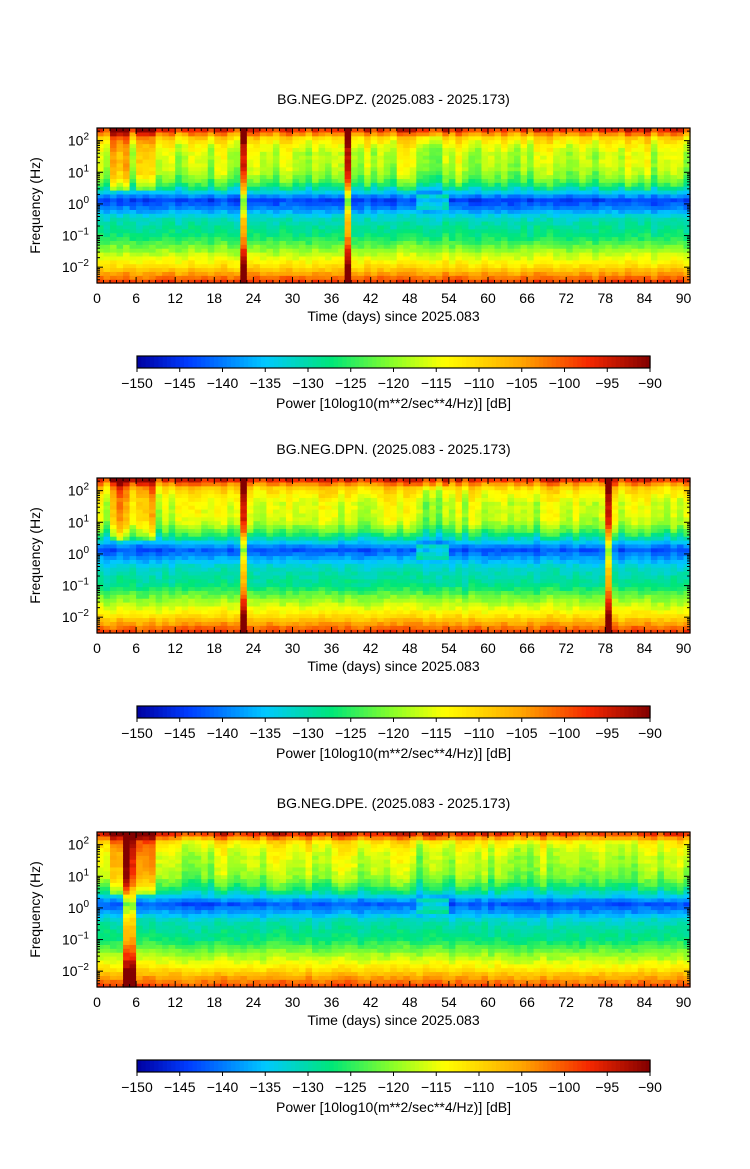 Image resolution: width=750 pixels, height=1169 pixels. Describe the element at coordinates (393, 403) in the screenshot. I see `colorbar-label: Power [10log10(m**2/sec**4/Hz)] [dB]` at that location.